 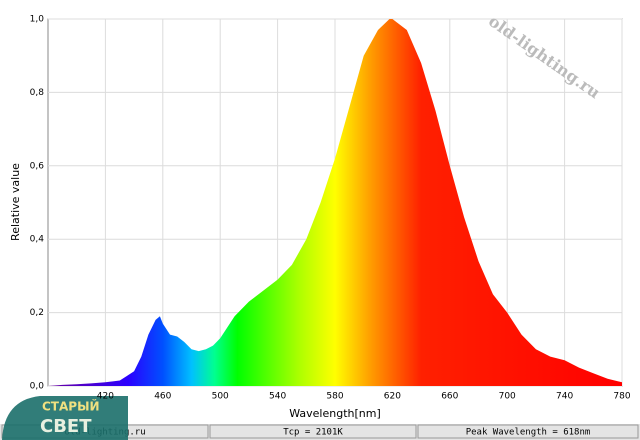 What do you see at coordinates (37, 93) in the screenshot?
I see `y-tick-label: 0,8` at bounding box center [37, 93].